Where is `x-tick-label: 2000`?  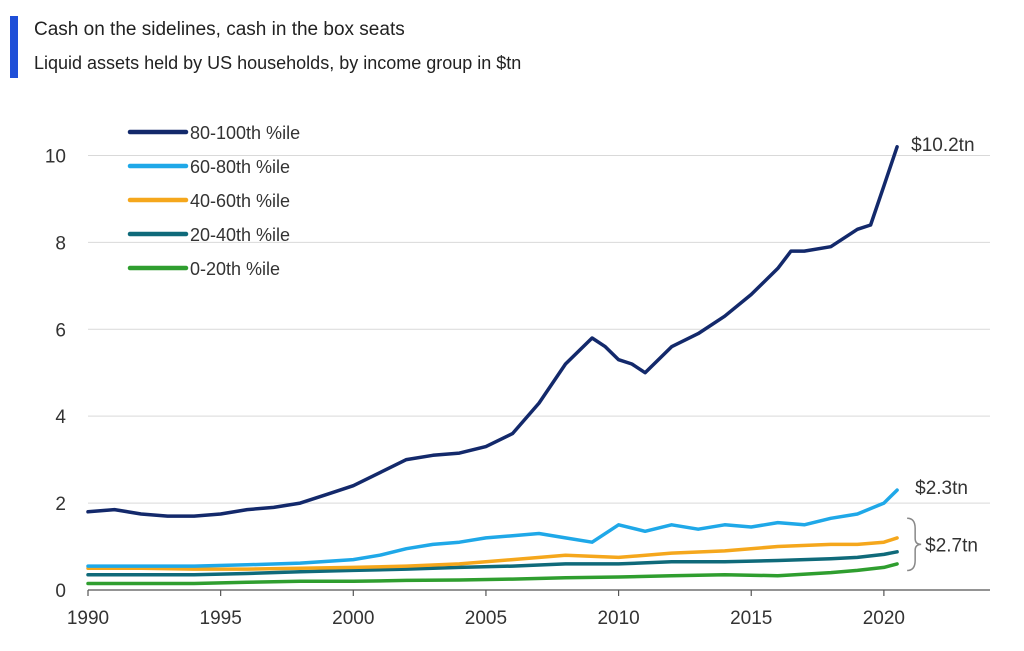 x-tick-label: 2000 is located at coordinates (353, 618).